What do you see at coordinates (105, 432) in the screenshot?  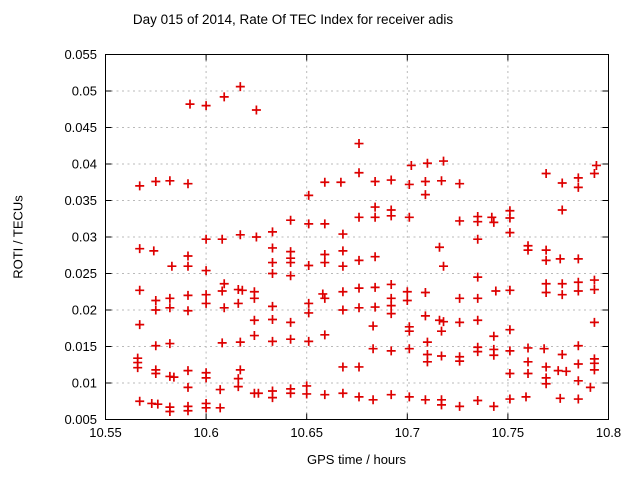 I see `x-tick-label: 10.55` at bounding box center [105, 432].